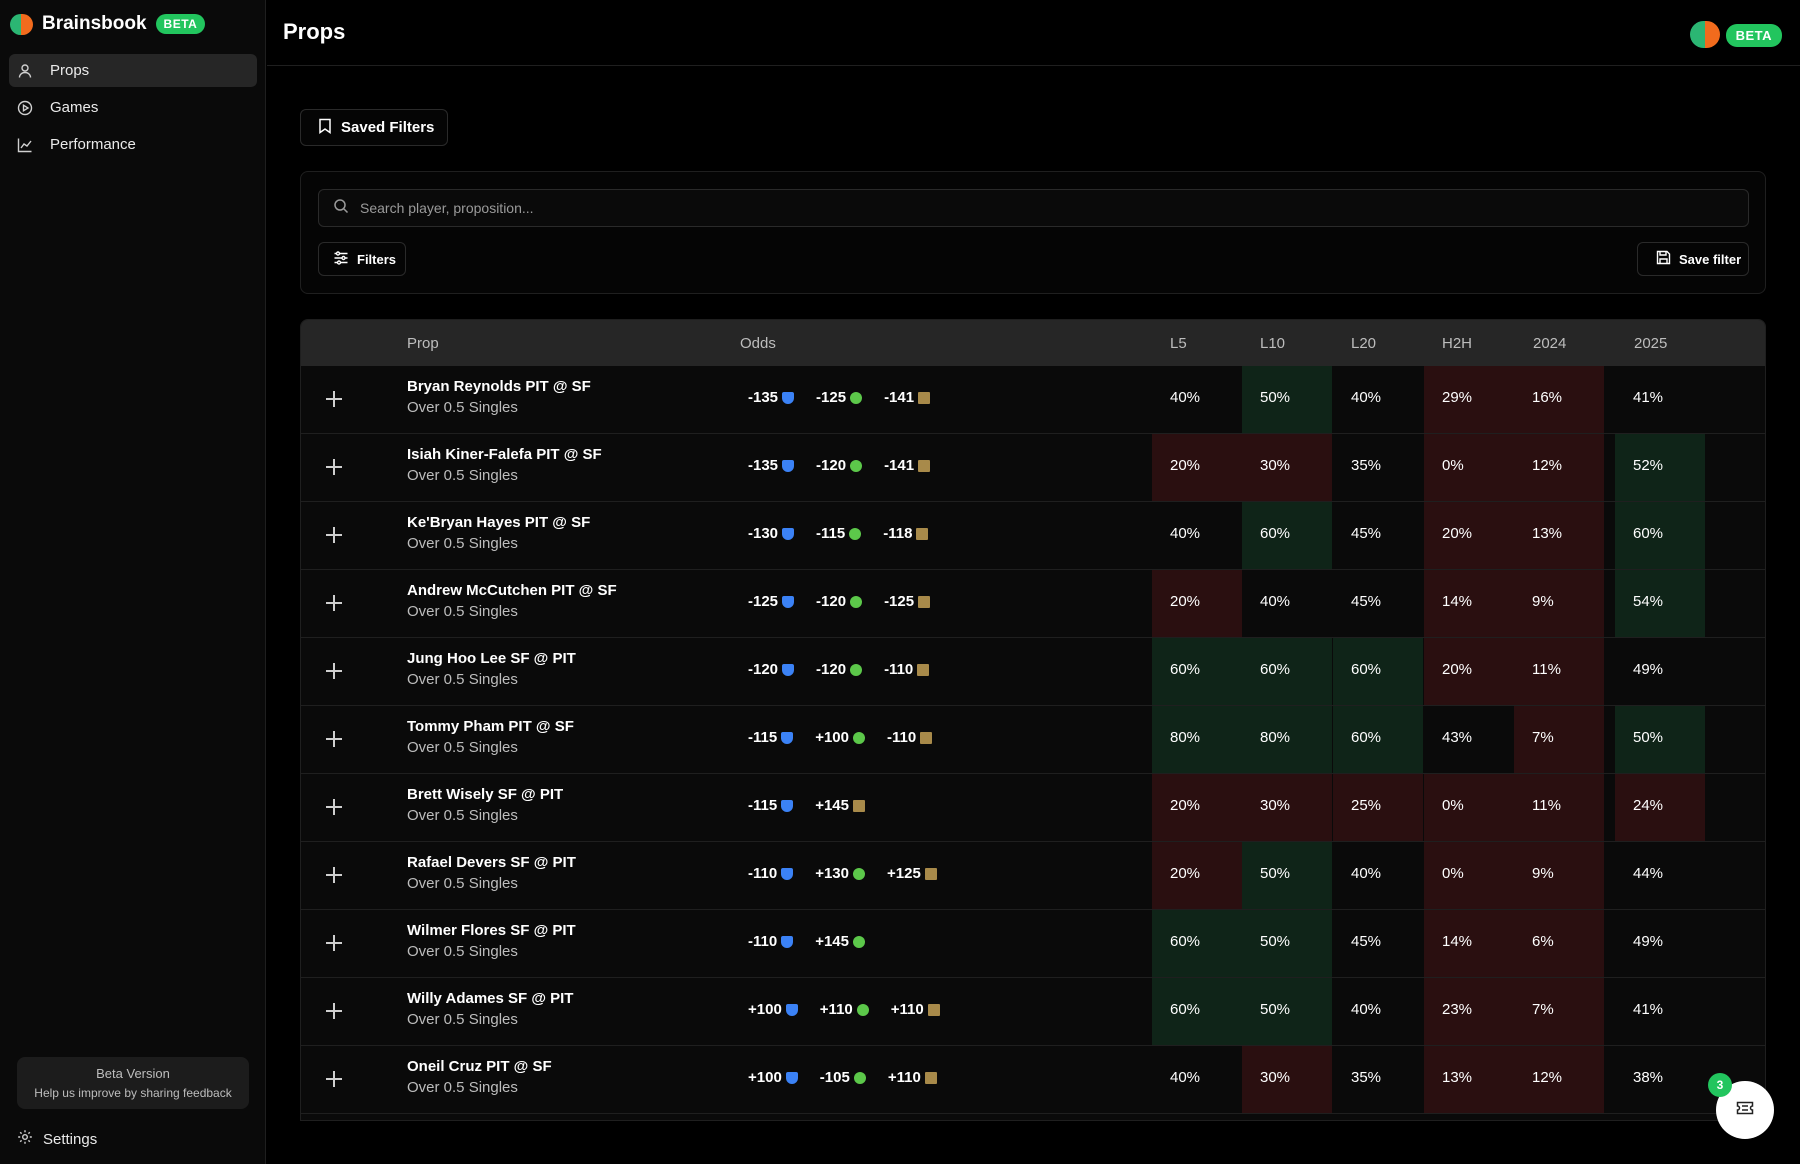 The height and width of the screenshot is (1164, 1800). Describe the element at coordinates (107, 24) in the screenshot. I see `brand: Brainsbook BETA` at that location.